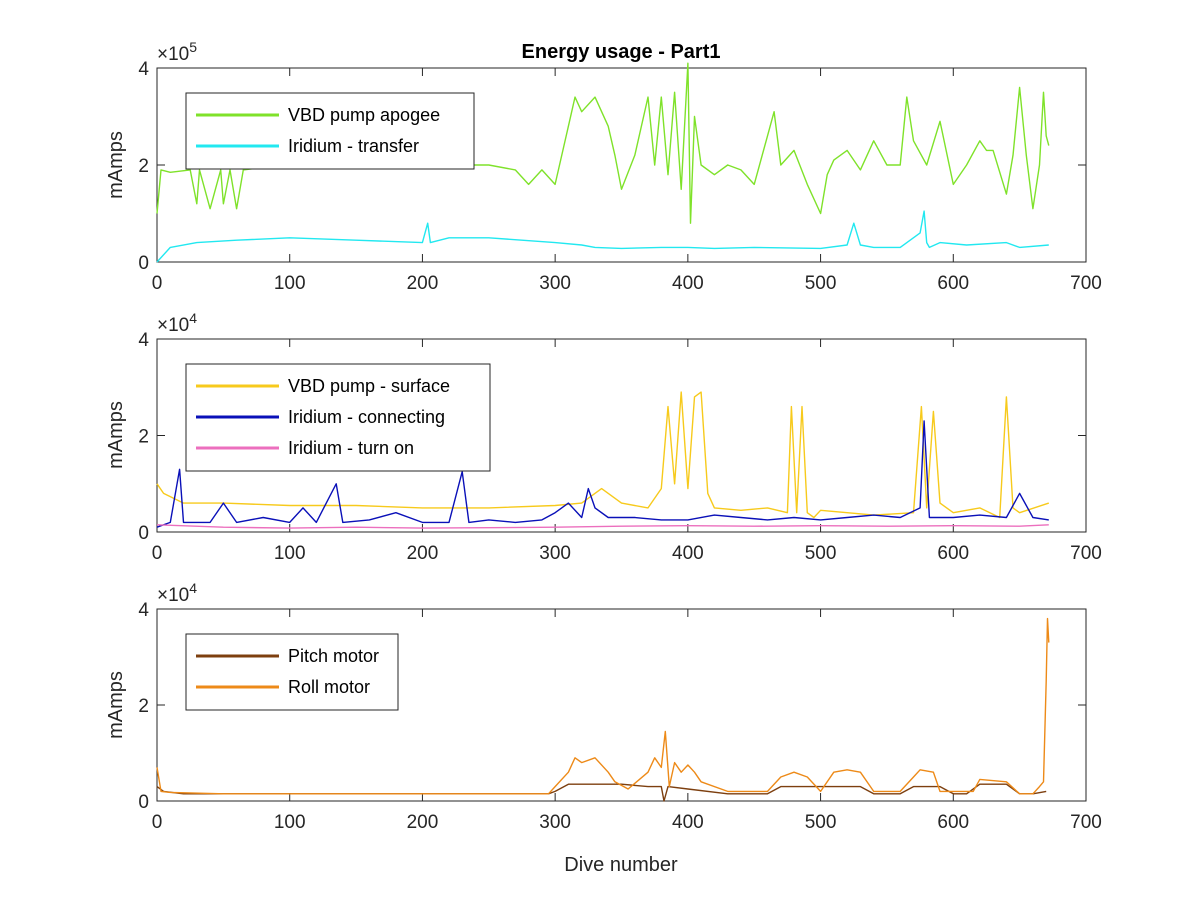  What do you see at coordinates (193, 588) in the screenshot?
I see `subplot-3-exponent-power: 4` at bounding box center [193, 588].